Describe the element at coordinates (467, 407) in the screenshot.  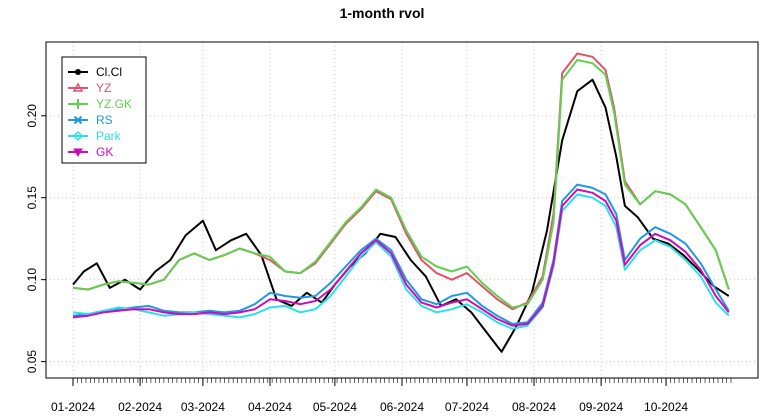
I see `x-tick-label: 07-2024` at that location.